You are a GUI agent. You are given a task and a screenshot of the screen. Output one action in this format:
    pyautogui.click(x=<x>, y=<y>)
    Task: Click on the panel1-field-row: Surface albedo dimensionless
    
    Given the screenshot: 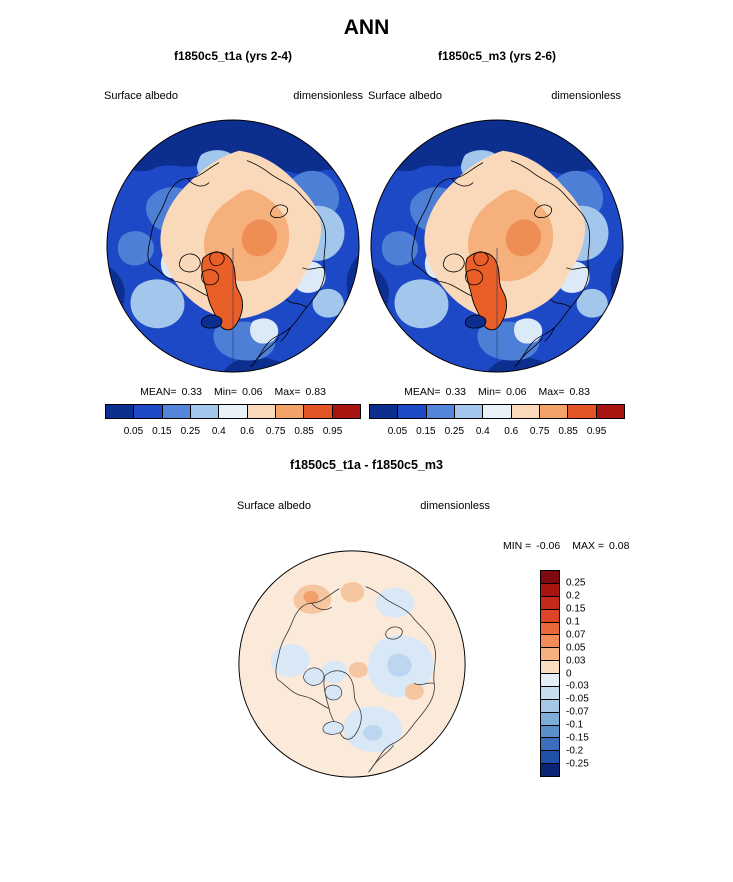 What is the action you would take?
    pyautogui.click(x=233, y=96)
    